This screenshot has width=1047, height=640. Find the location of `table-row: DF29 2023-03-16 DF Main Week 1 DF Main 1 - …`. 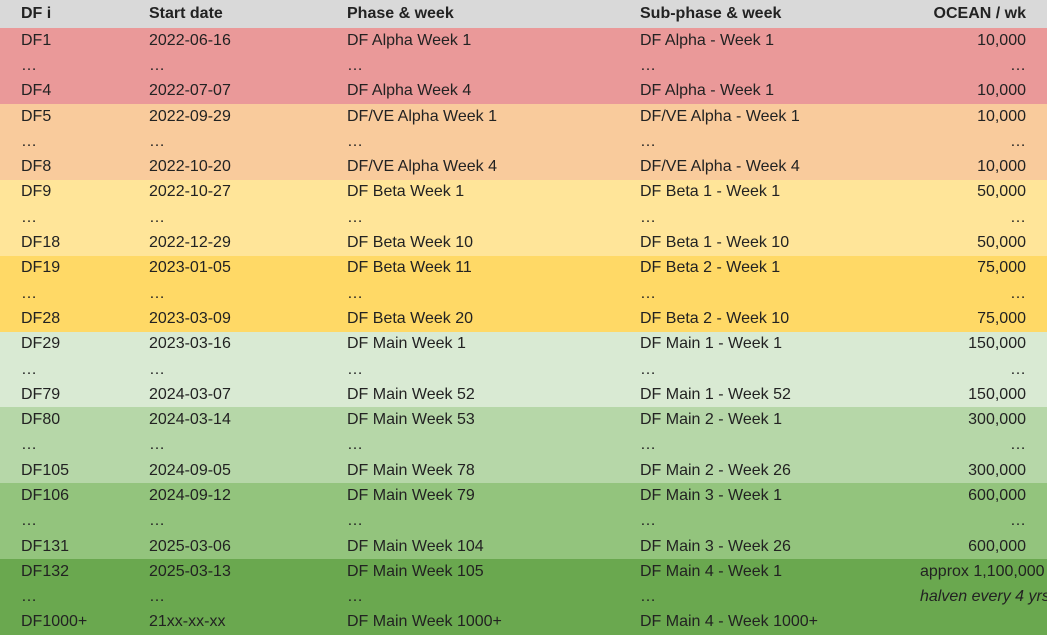

table-row: DF29 2023-03-16 DF Main Week 1 DF Main 1 - … is located at coordinates (523, 344).